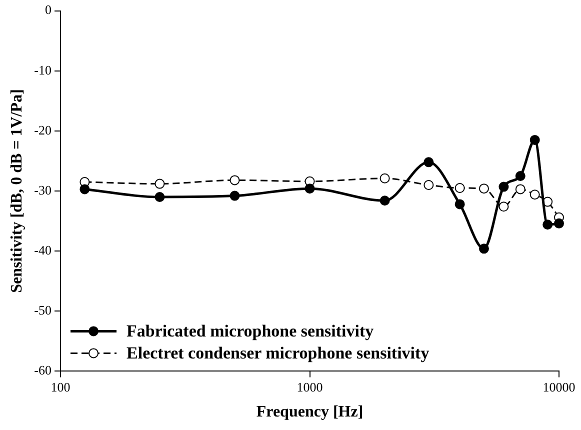 This screenshot has height=430, width=581. I want to click on x-axis-title: Frequency [Hz], so click(310, 412).